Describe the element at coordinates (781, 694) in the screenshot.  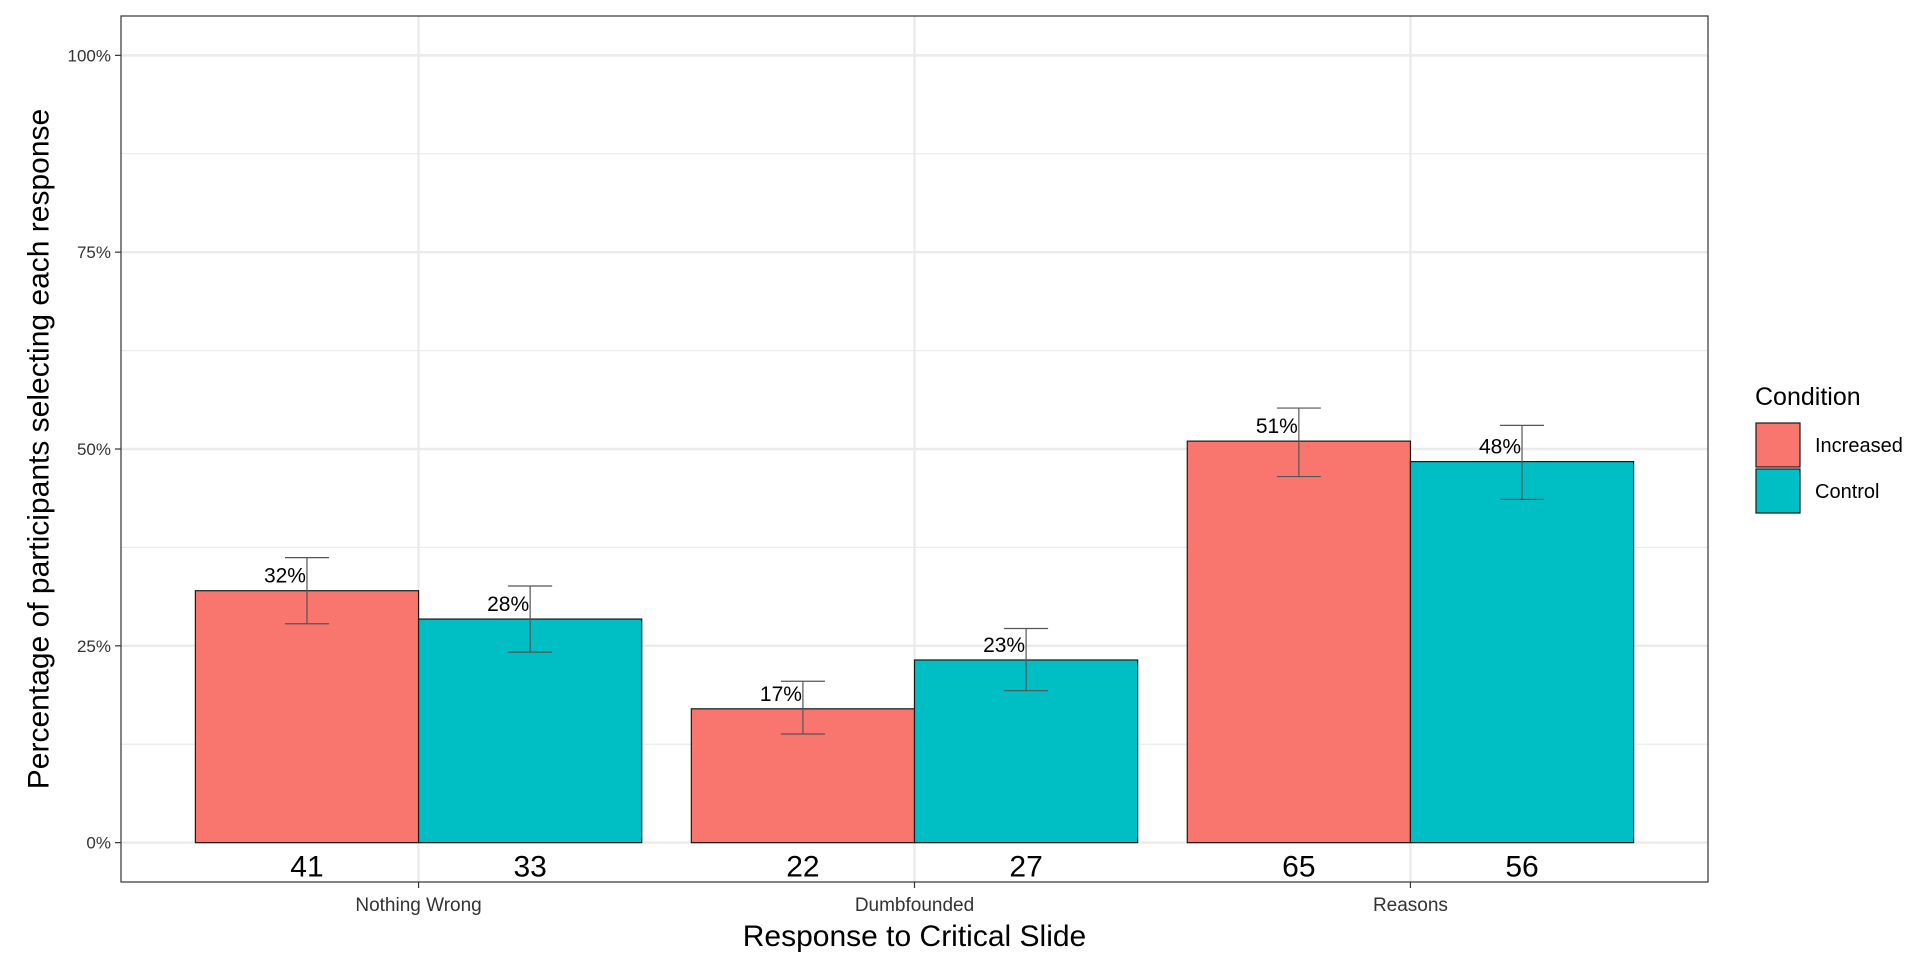
I see `data-label: 17%` at that location.